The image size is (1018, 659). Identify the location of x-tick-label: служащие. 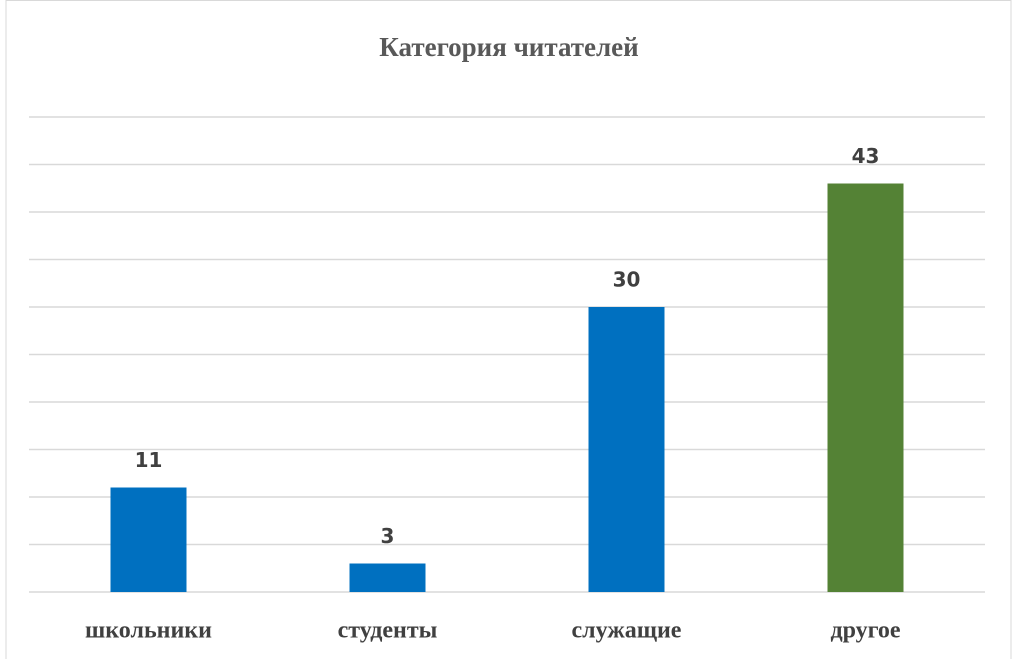
(627, 631).